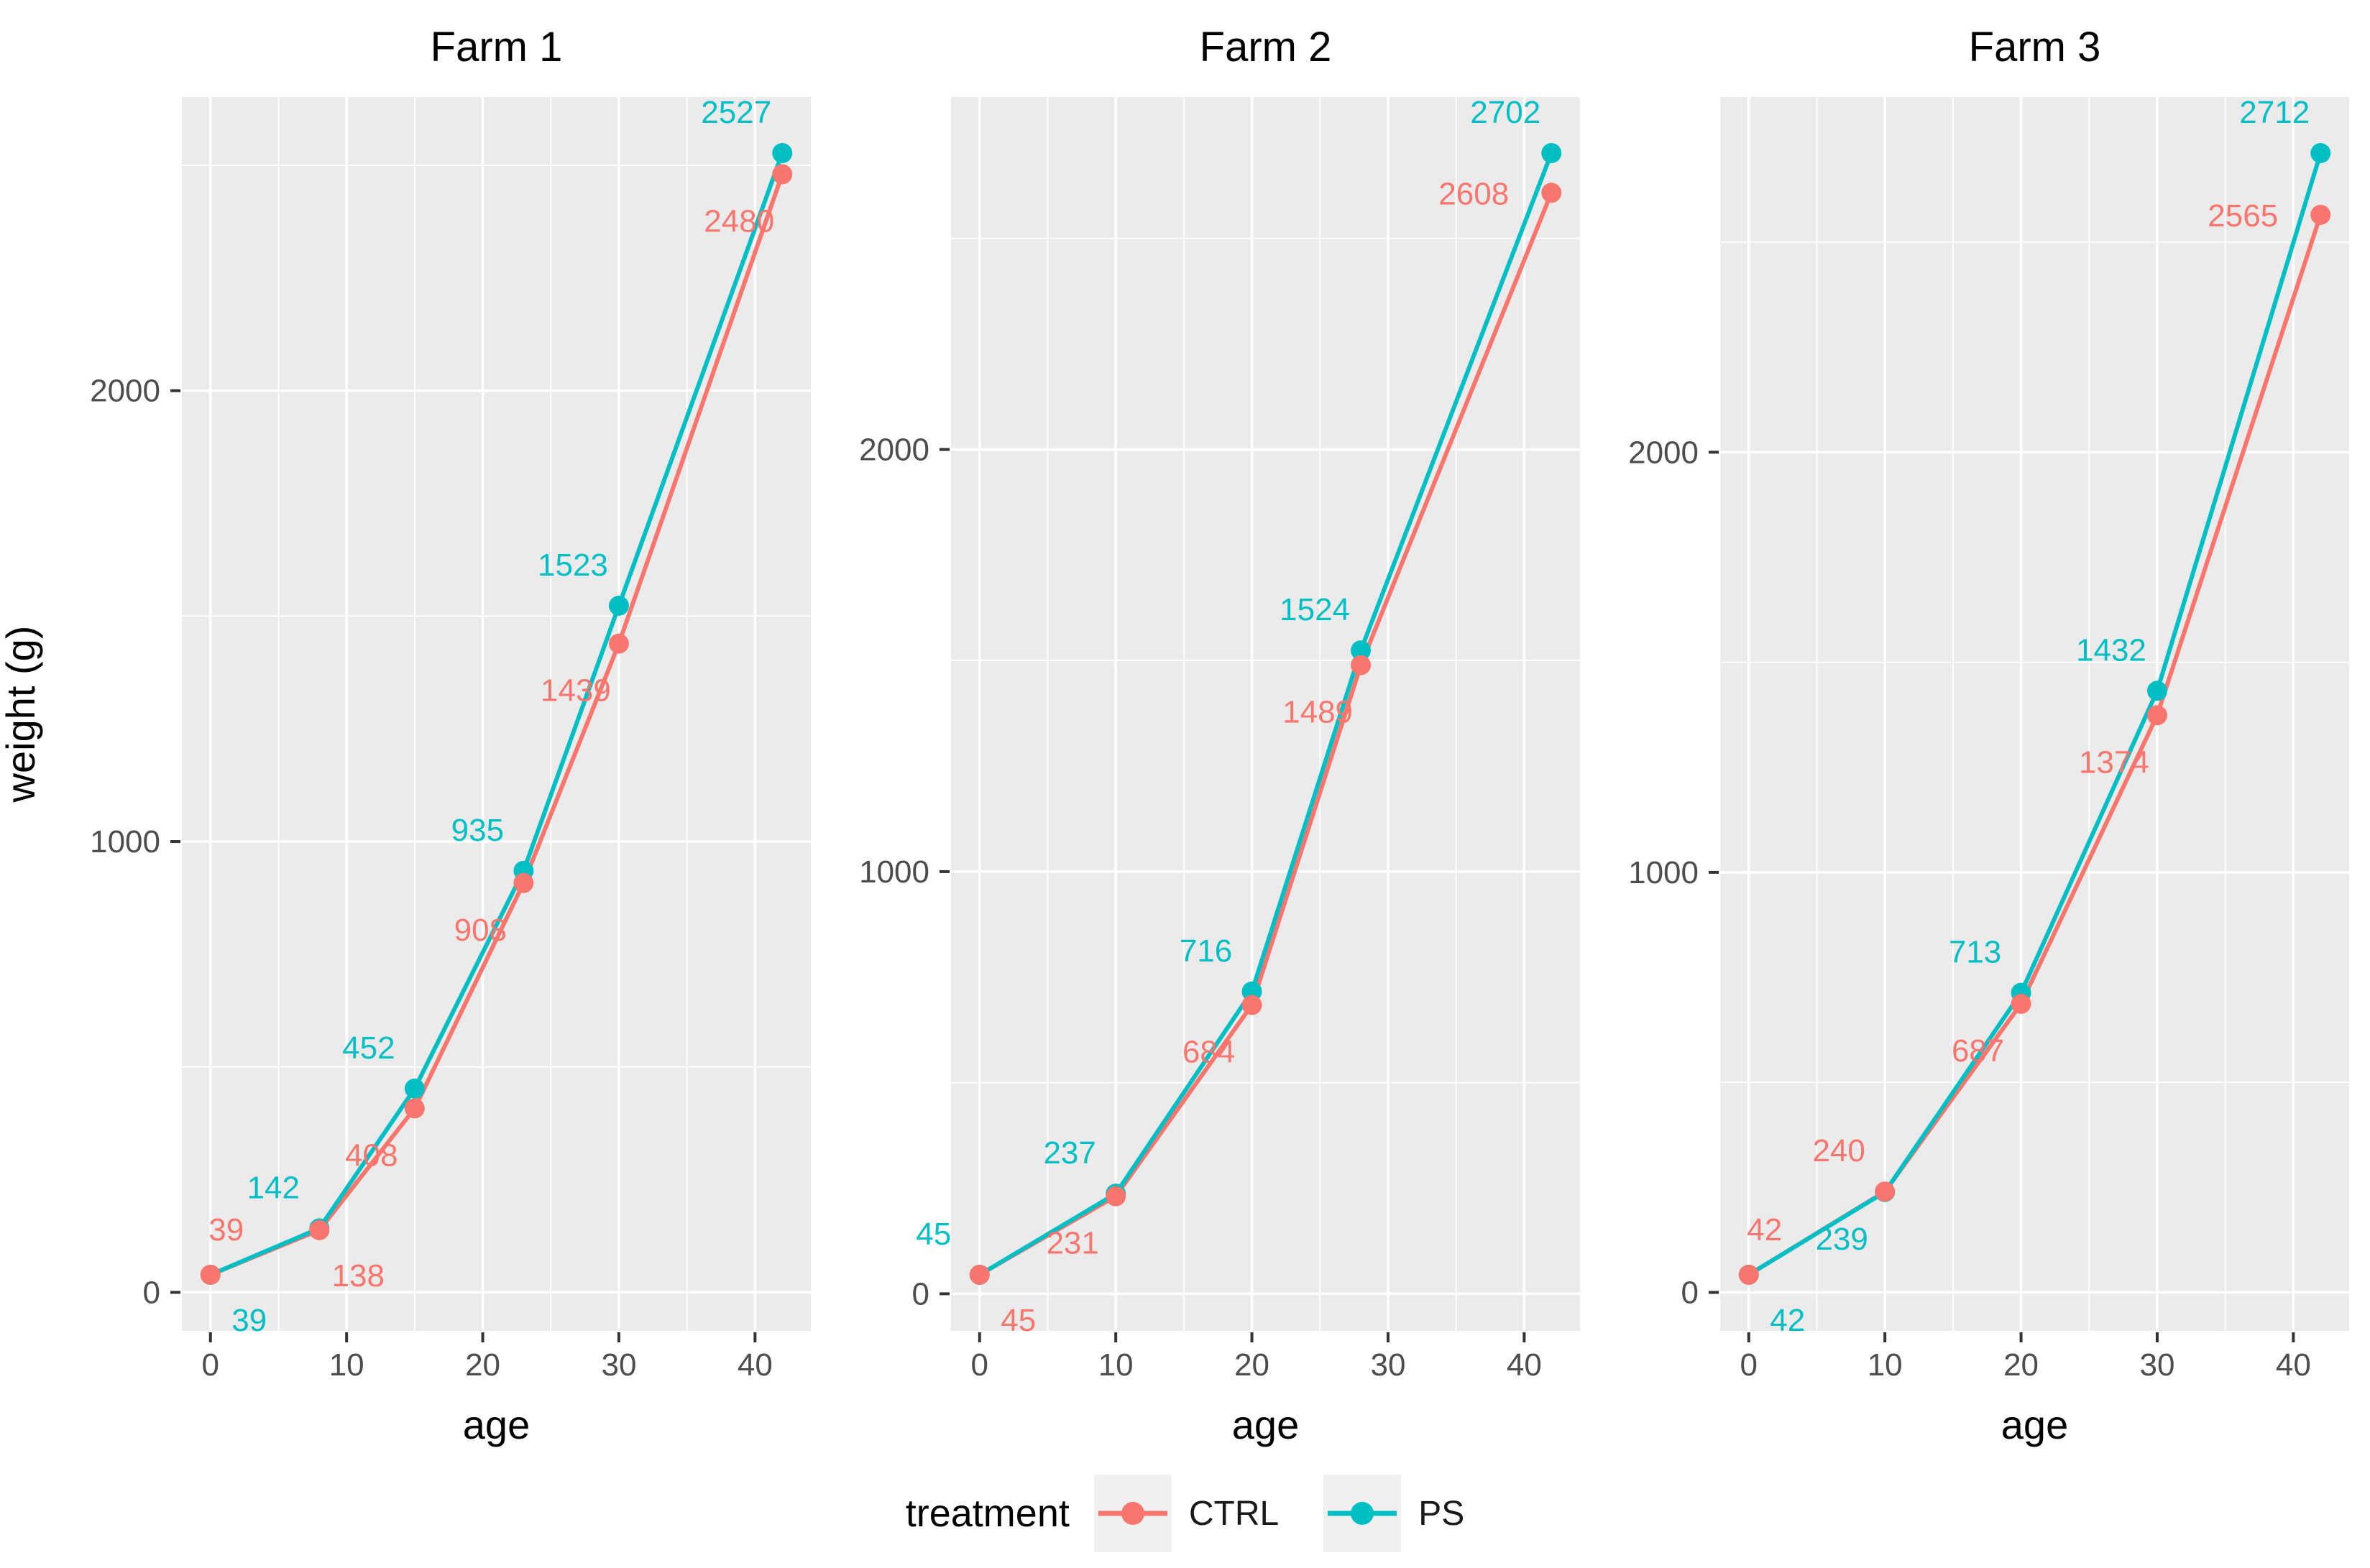 This screenshot has width=2370, height=1568. Describe the element at coordinates (371, 1155) in the screenshot. I see `data-label-ctrl: 408` at that location.